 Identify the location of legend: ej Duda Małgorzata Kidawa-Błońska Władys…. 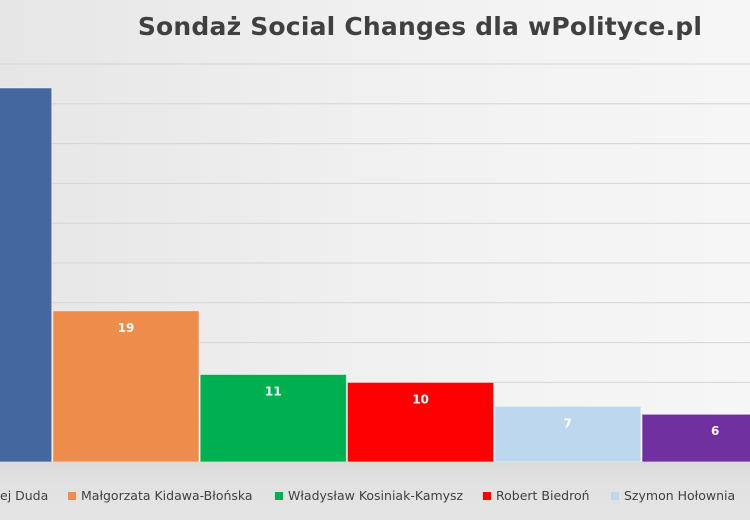
(375, 491).